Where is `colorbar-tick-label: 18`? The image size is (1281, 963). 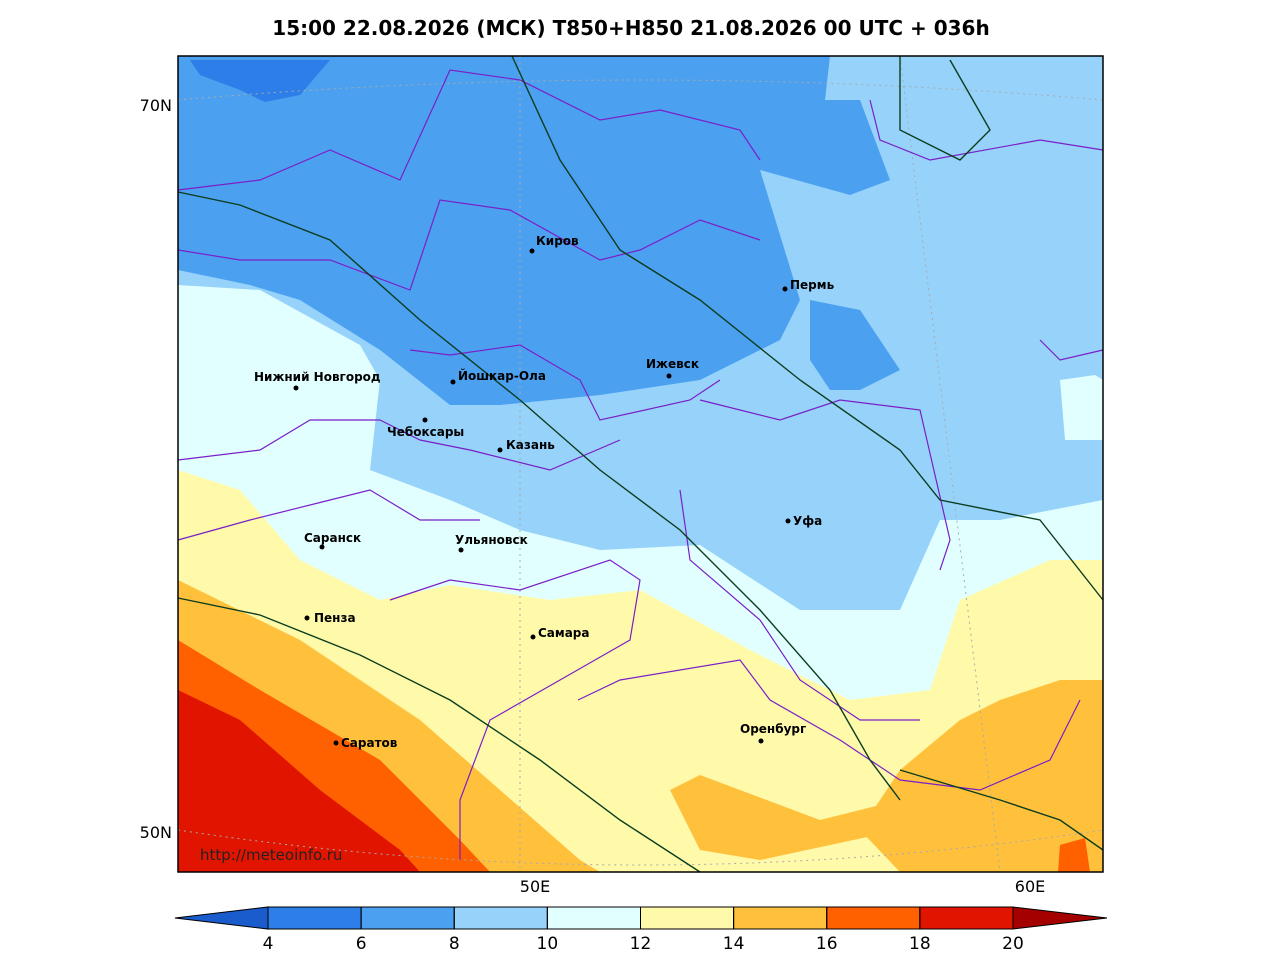
colorbar-tick-label: 18 is located at coordinates (920, 944).